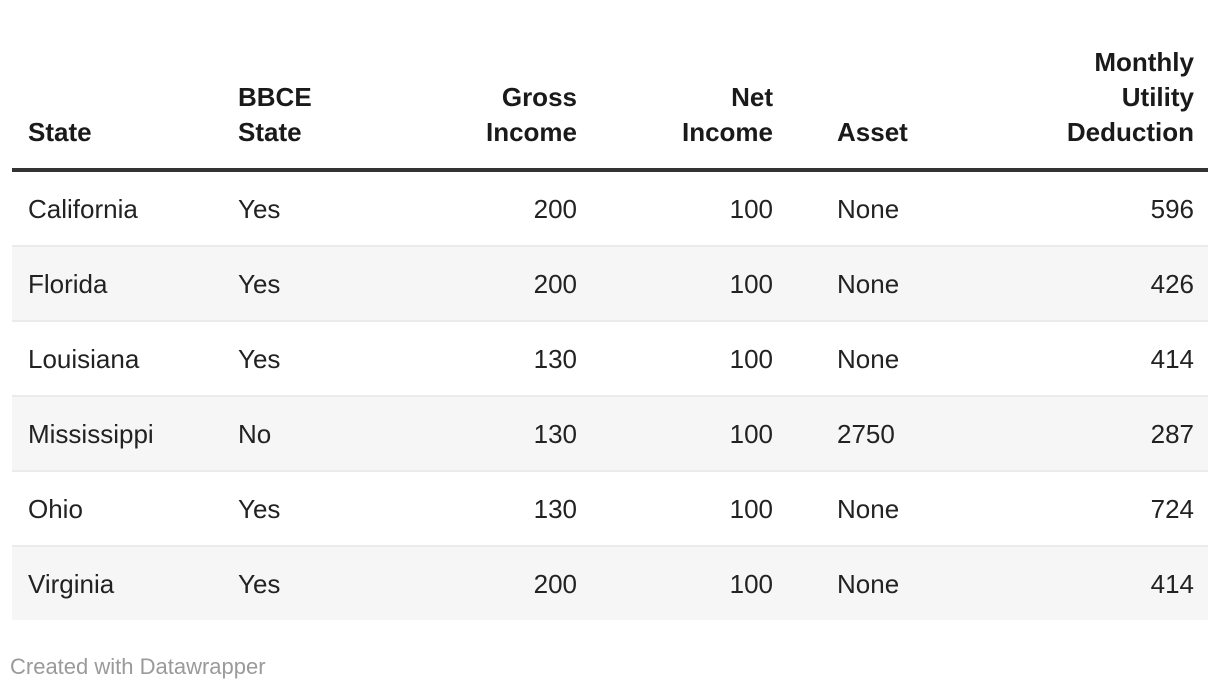 This screenshot has height=692, width=1220. I want to click on cell-state: Mississippi, so click(117, 433).